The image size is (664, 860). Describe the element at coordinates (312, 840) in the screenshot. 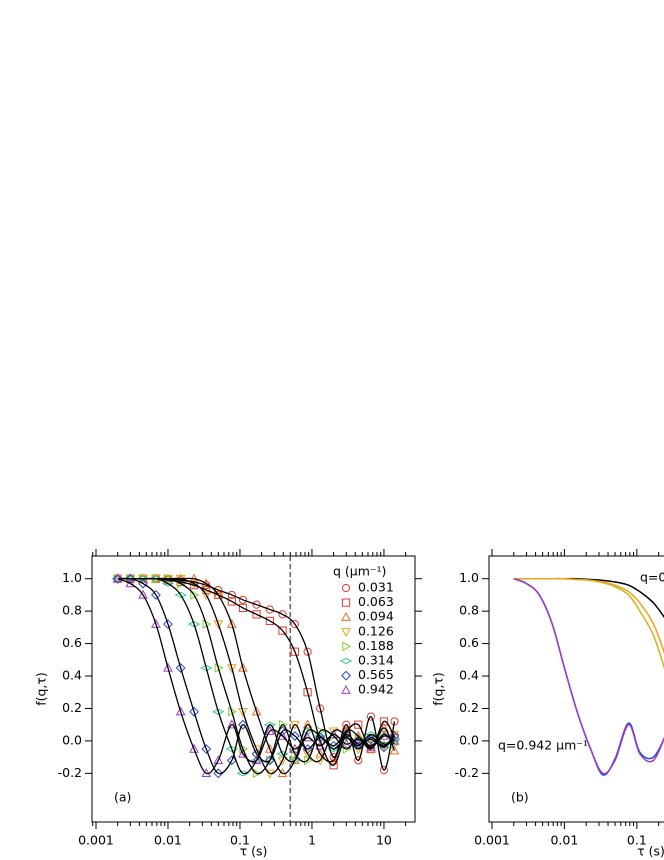

I see `x-tick-label: 1` at that location.